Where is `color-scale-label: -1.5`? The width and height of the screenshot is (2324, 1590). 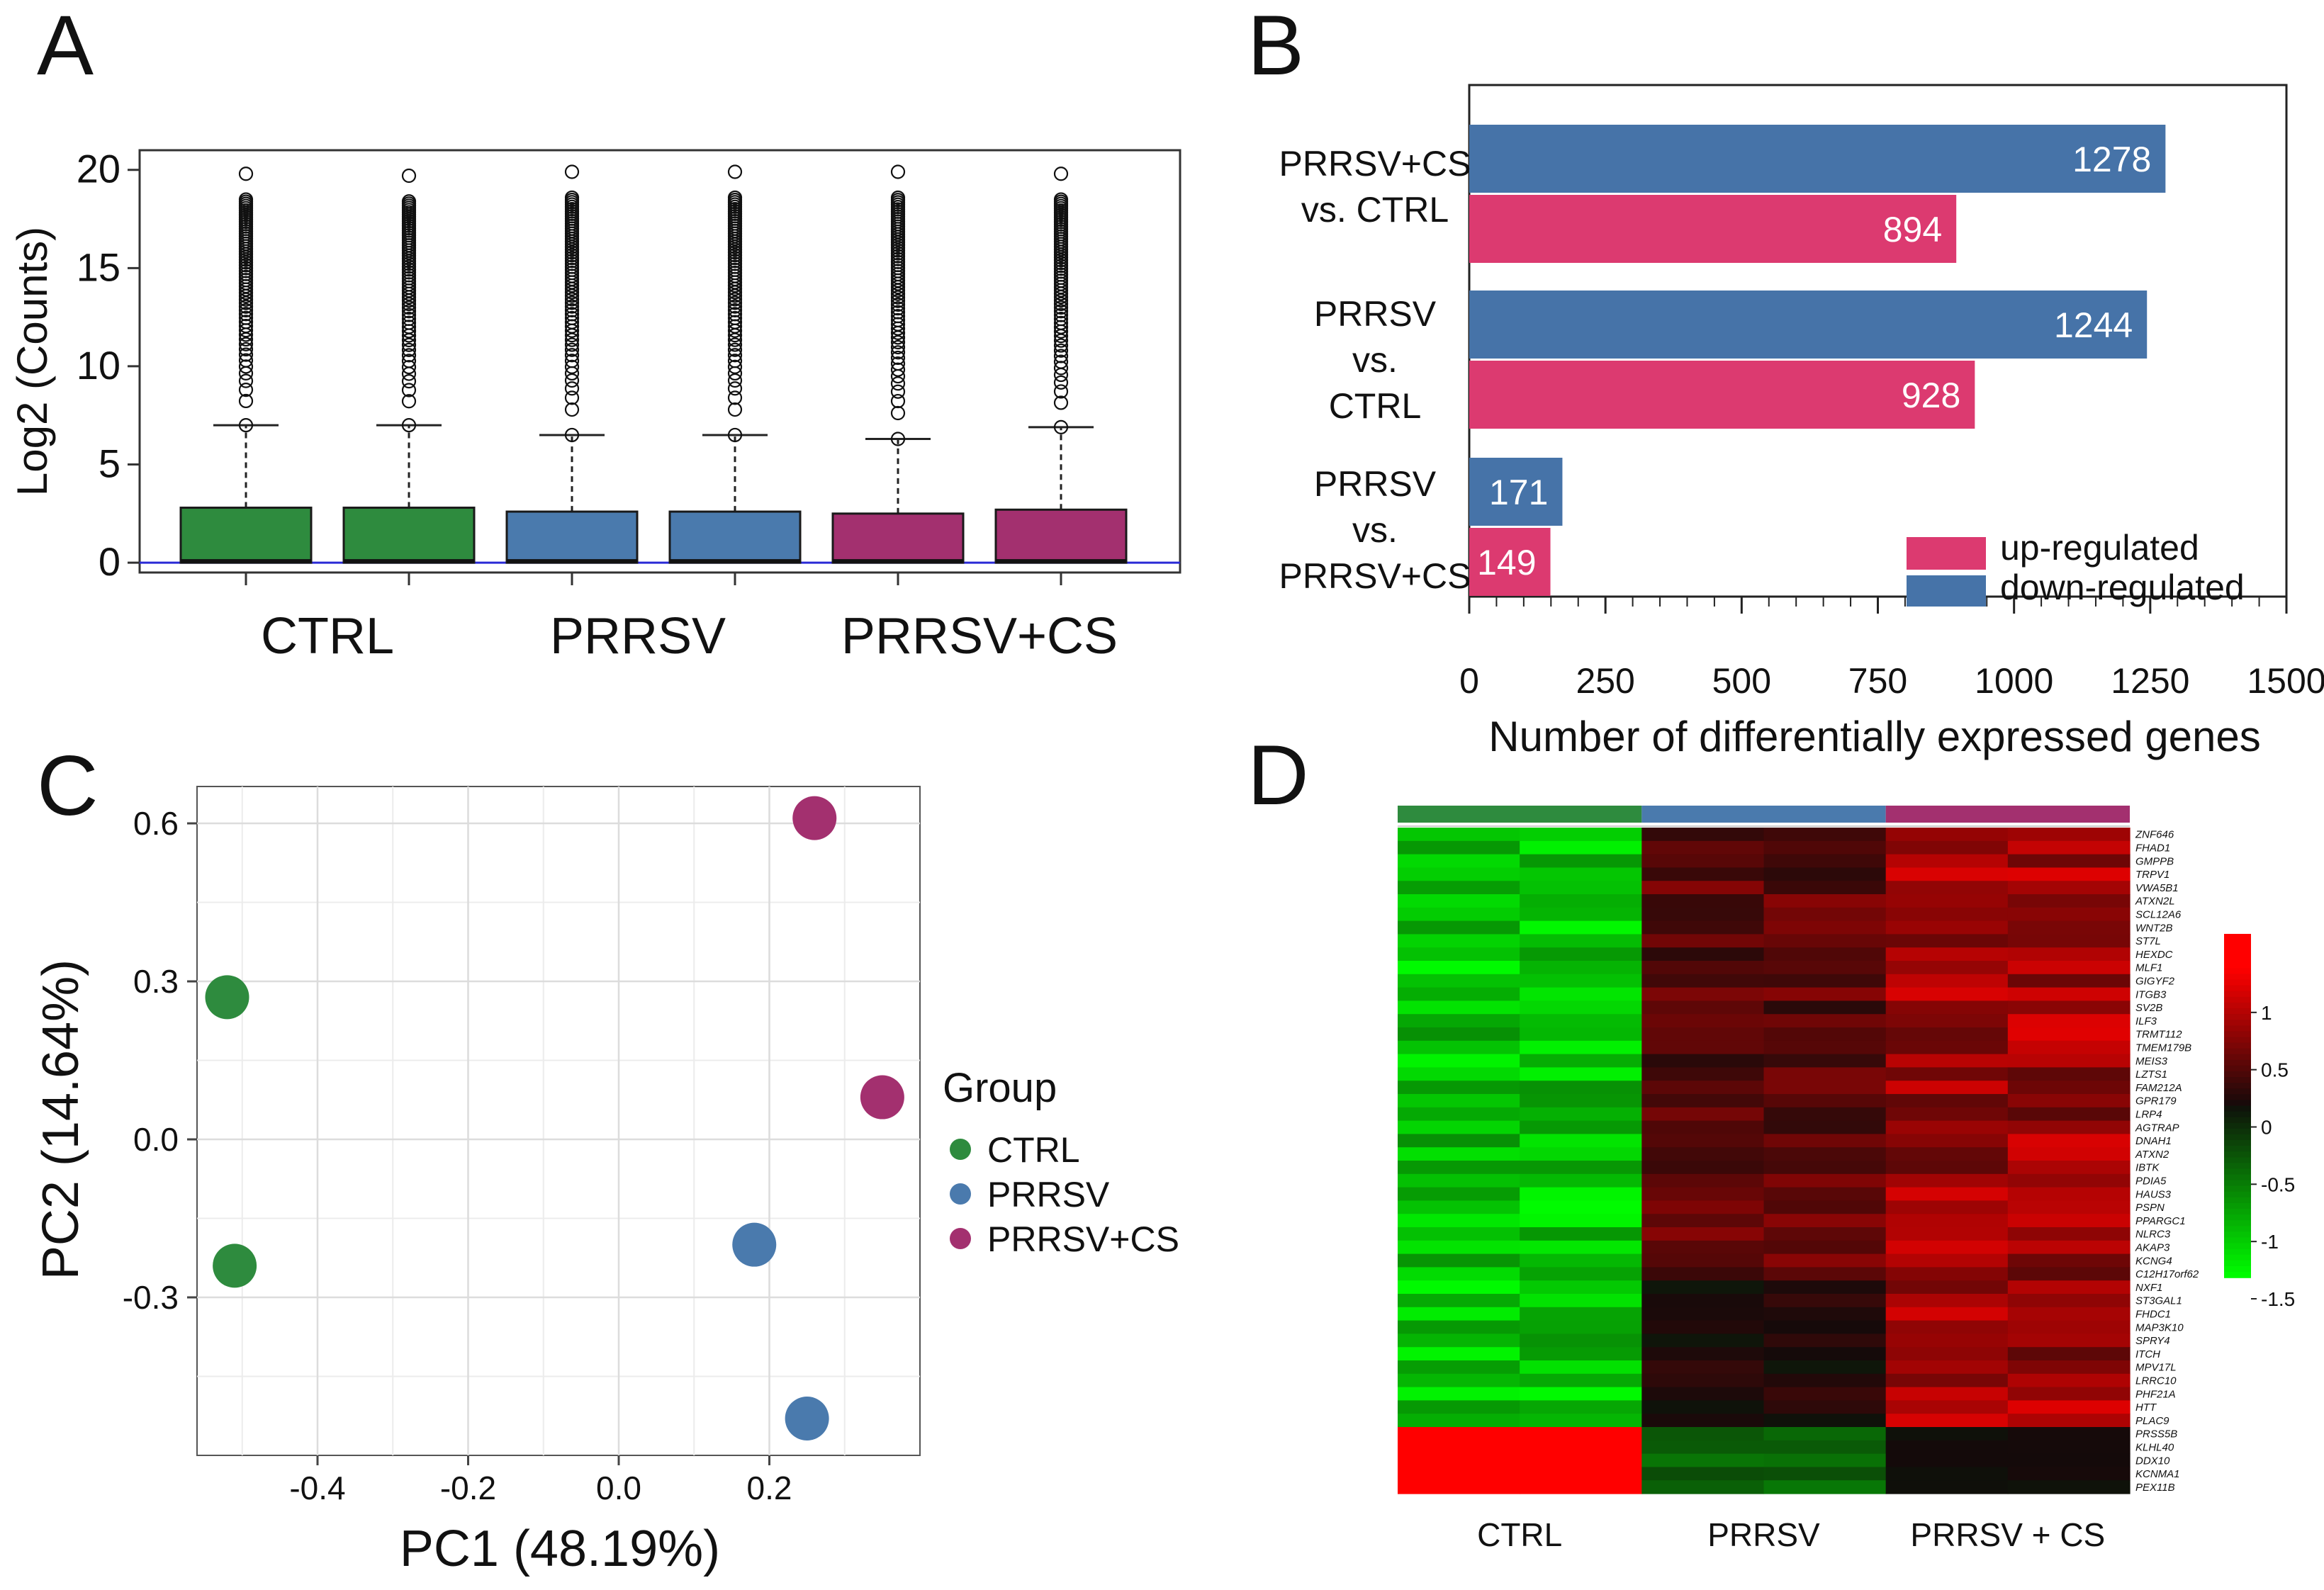
color-scale-label: -1.5 is located at coordinates (2278, 1299).